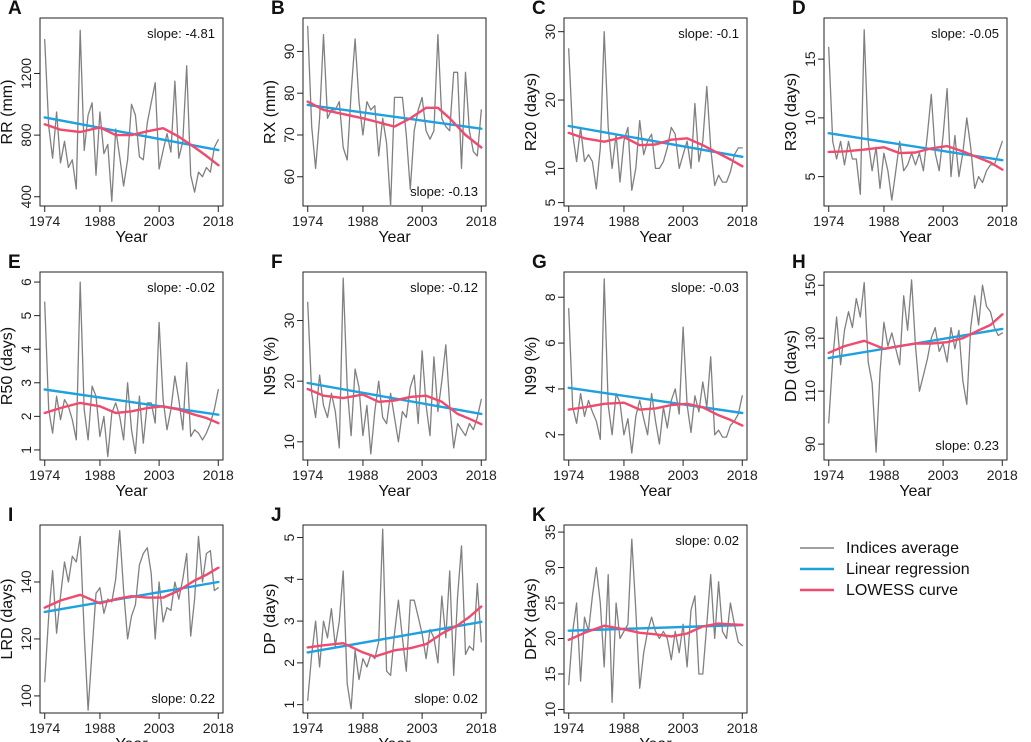 The width and height of the screenshot is (1031, 742). What do you see at coordinates (550, 32) in the screenshot?
I see `y-tick-label: 30` at bounding box center [550, 32].